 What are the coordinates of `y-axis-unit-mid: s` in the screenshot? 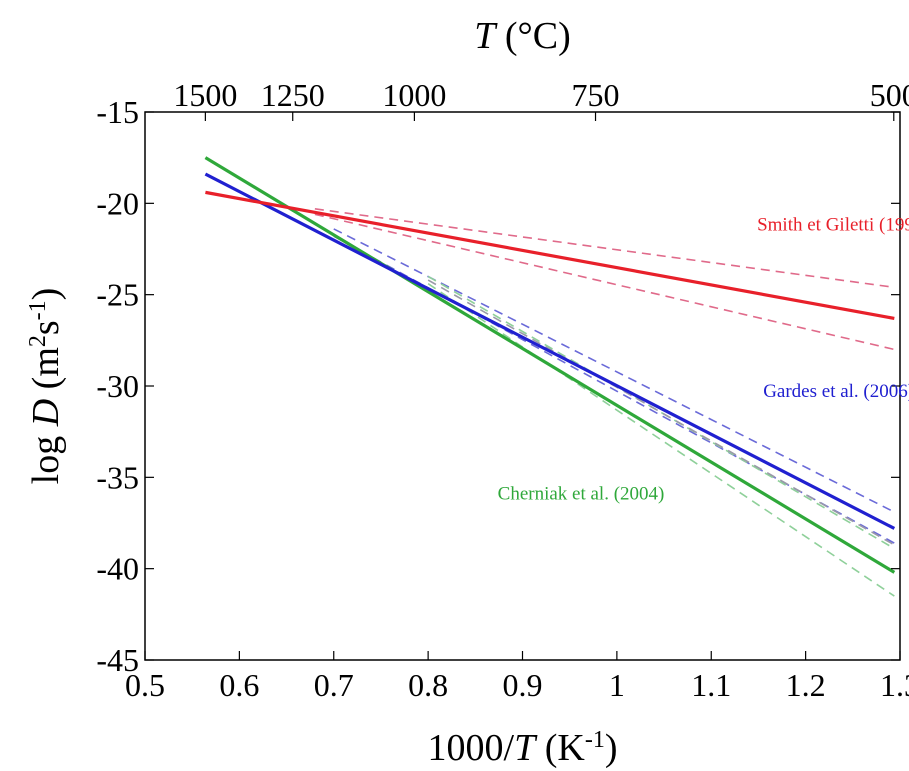 It's located at (46, 327).